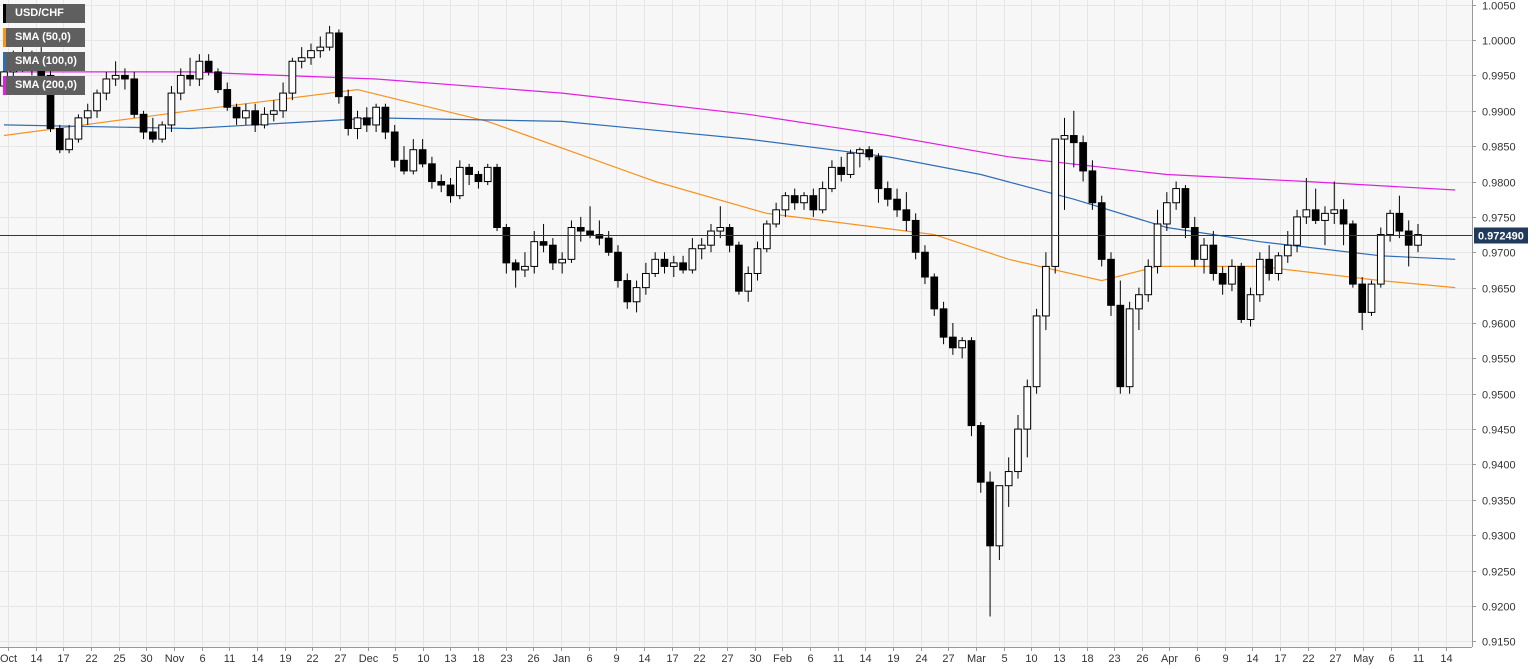  I want to click on x-tick-label: 13, so click(1059, 659).